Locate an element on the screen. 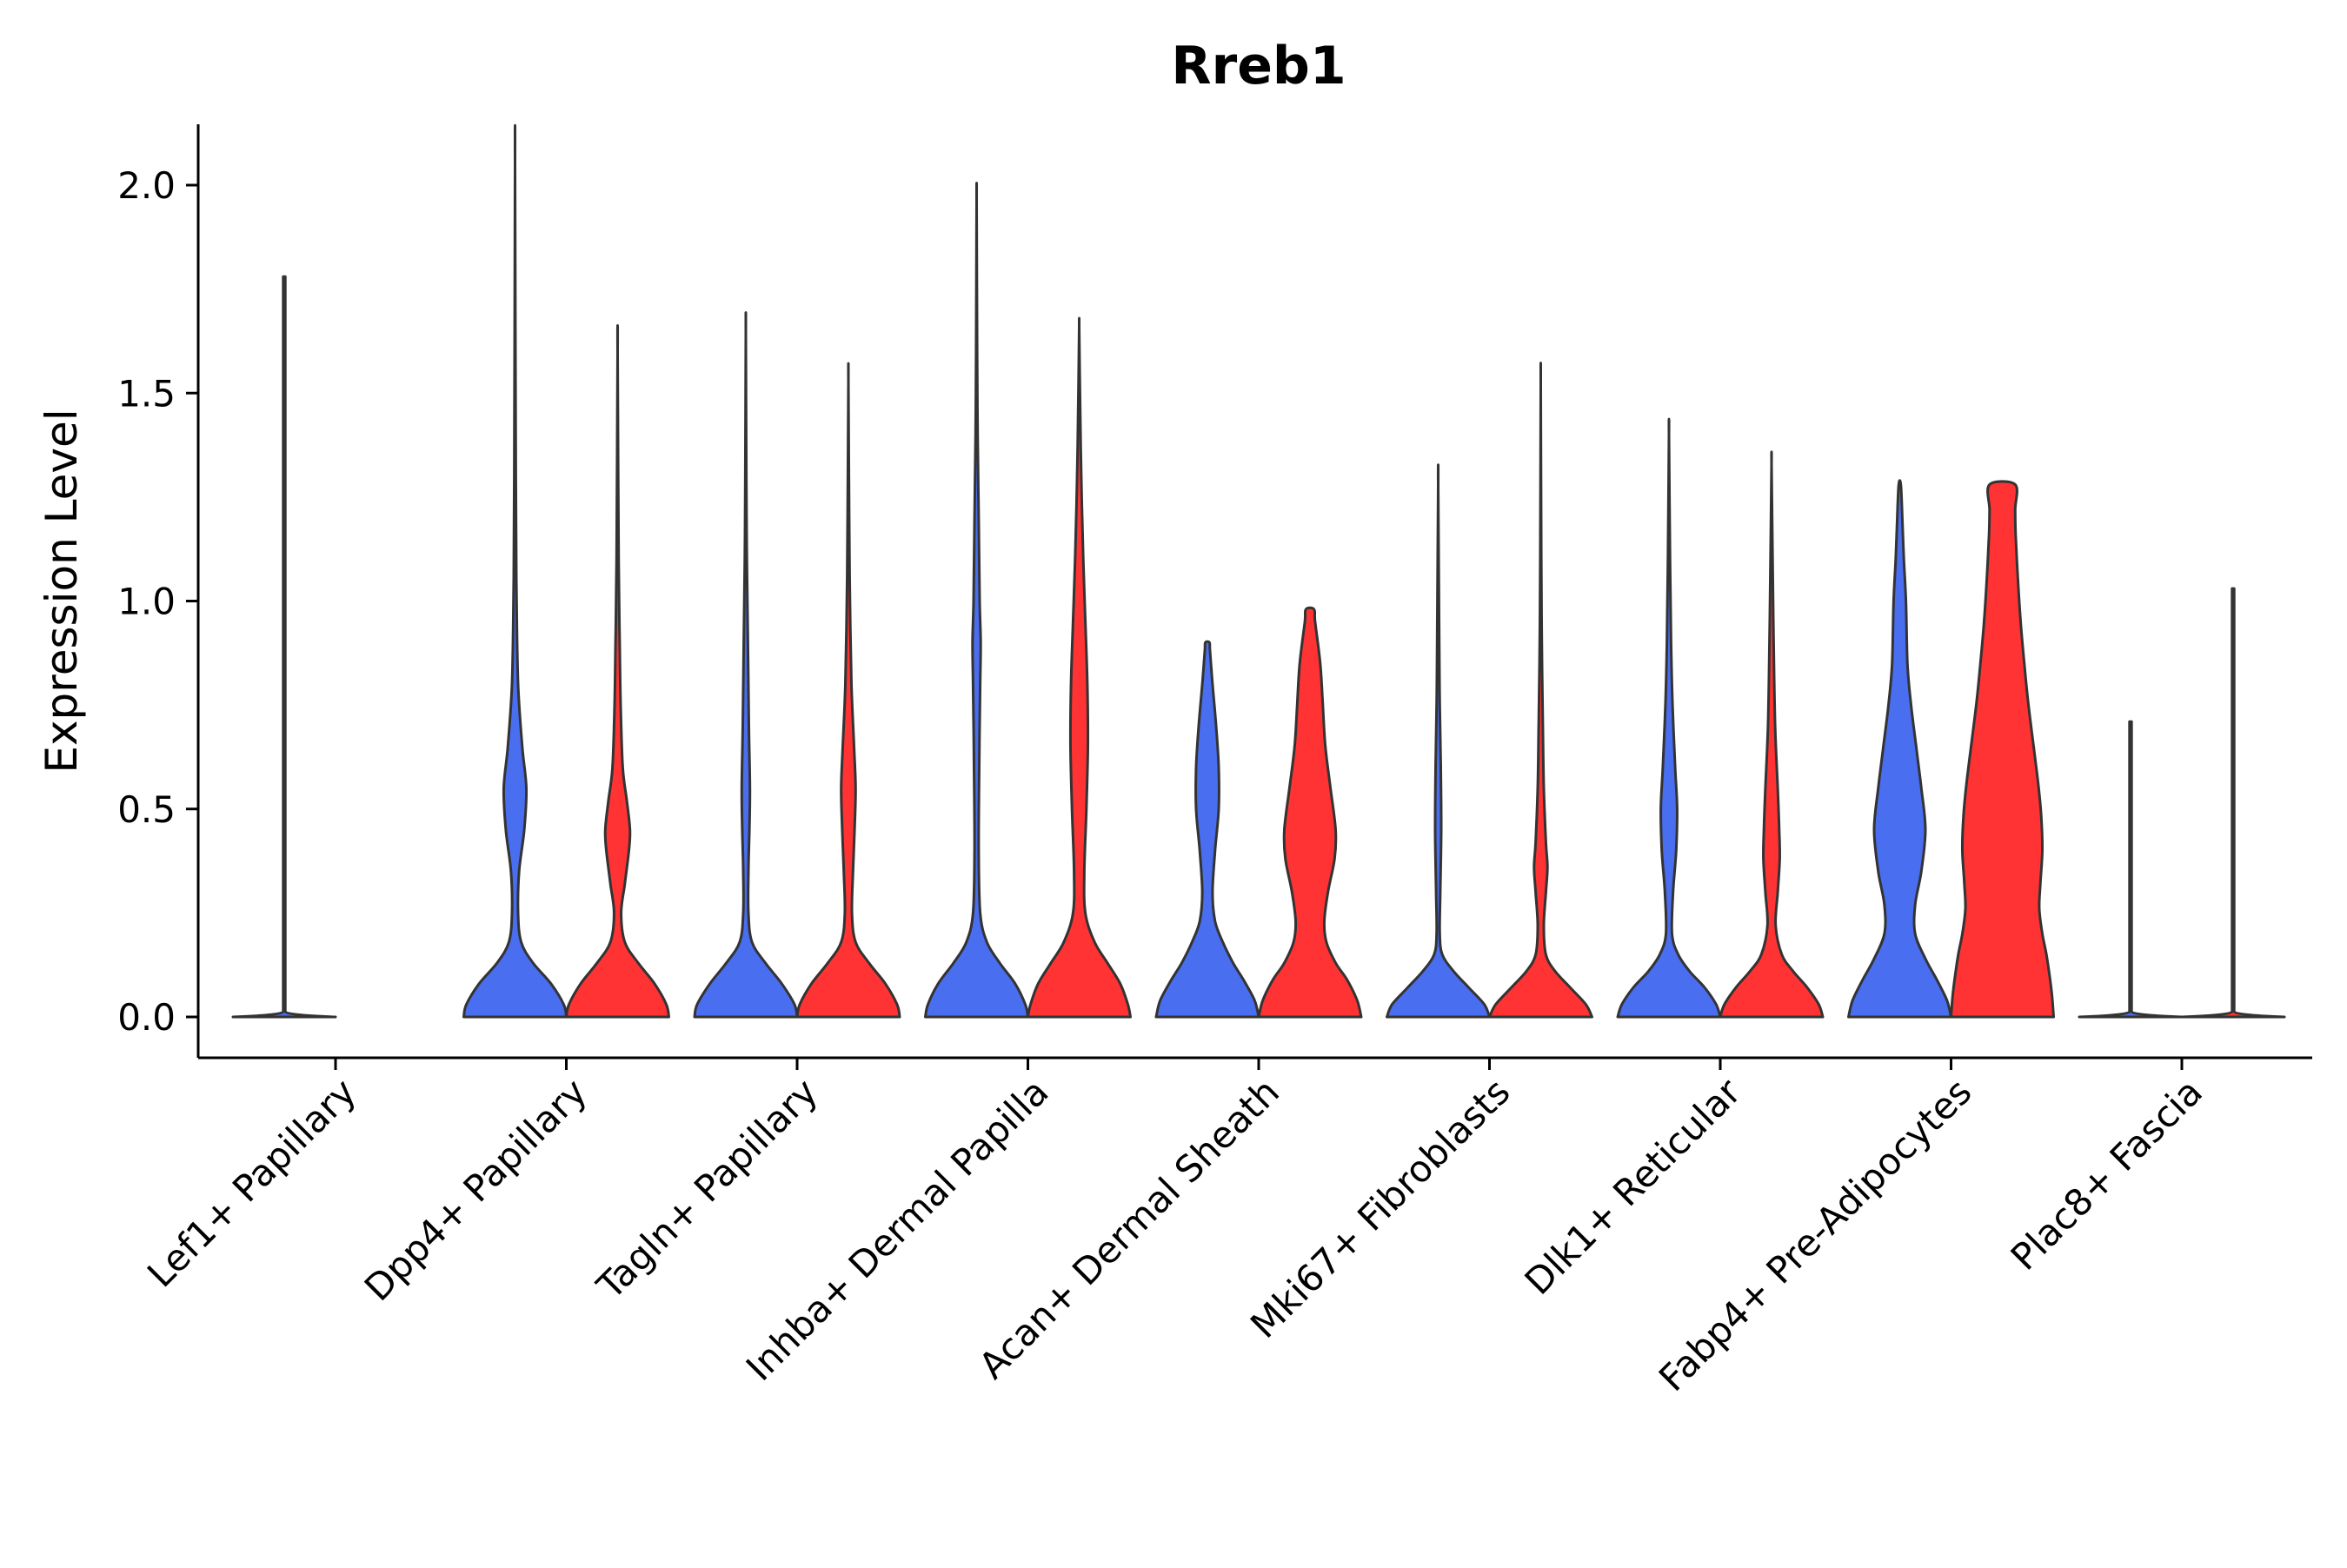 The height and width of the screenshot is (1568, 2347). x-tick-label: Dlk1+ Reticular is located at coordinates (1633, 1186).